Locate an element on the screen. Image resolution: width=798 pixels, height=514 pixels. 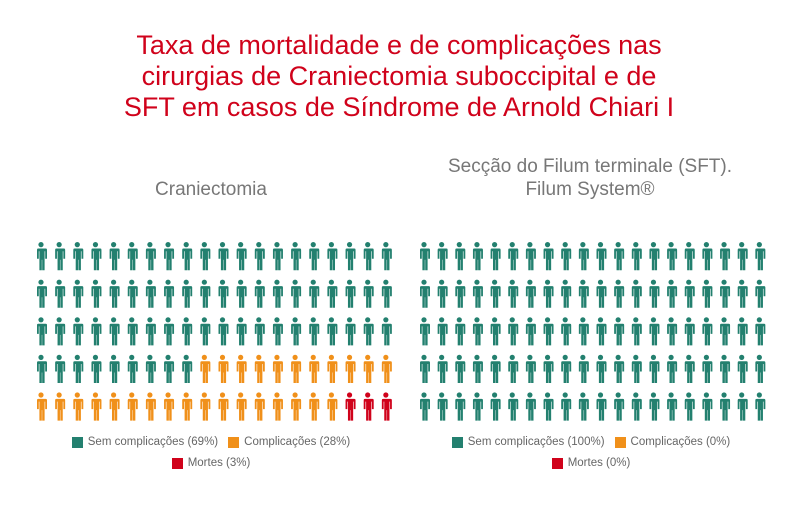
legend-label: Sem complicações (69%) is located at coordinates (153, 442).